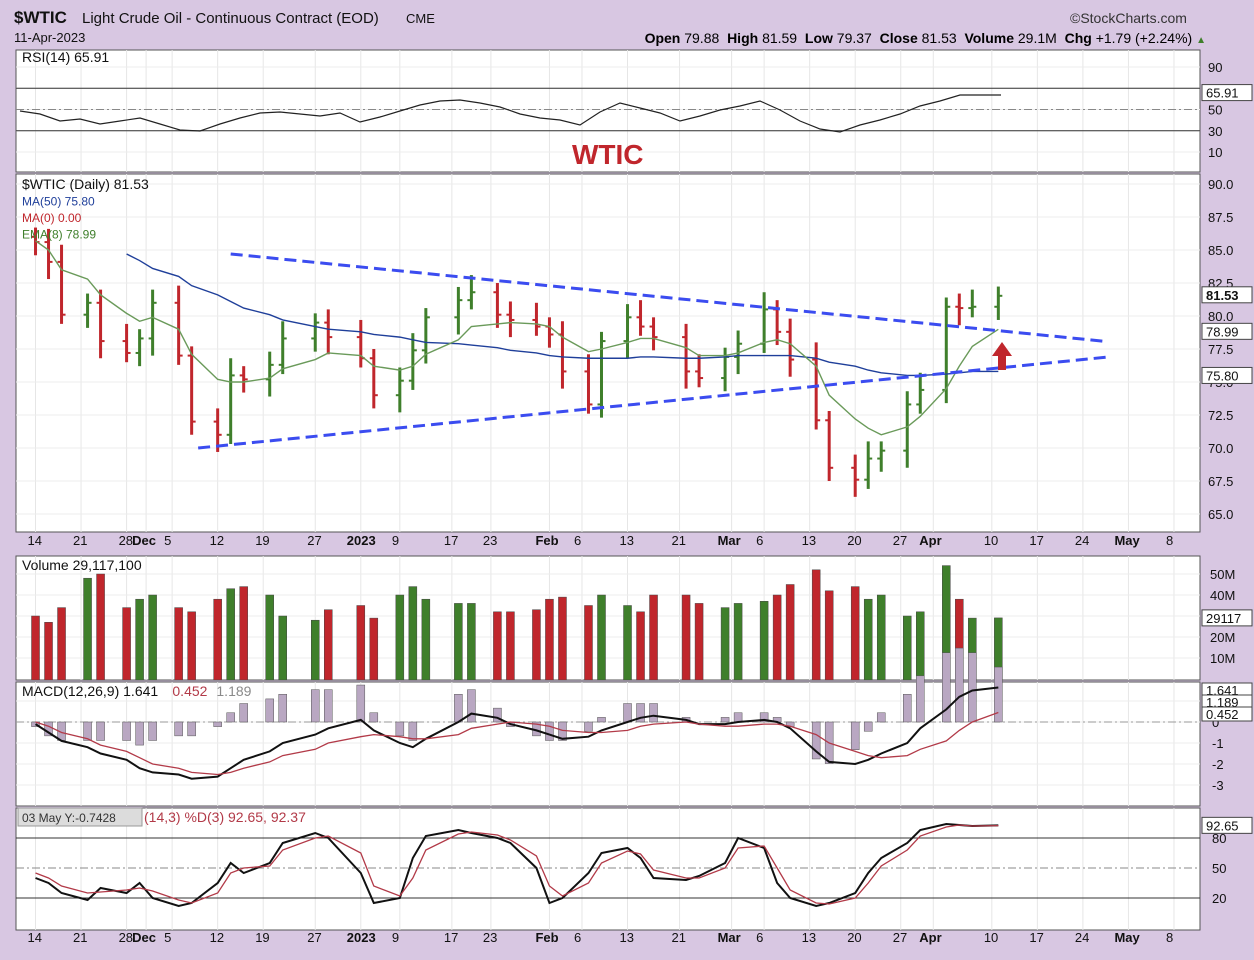 Image resolution: width=1254 pixels, height=960 pixels. I want to click on x-tick-label: May, so click(1127, 937).